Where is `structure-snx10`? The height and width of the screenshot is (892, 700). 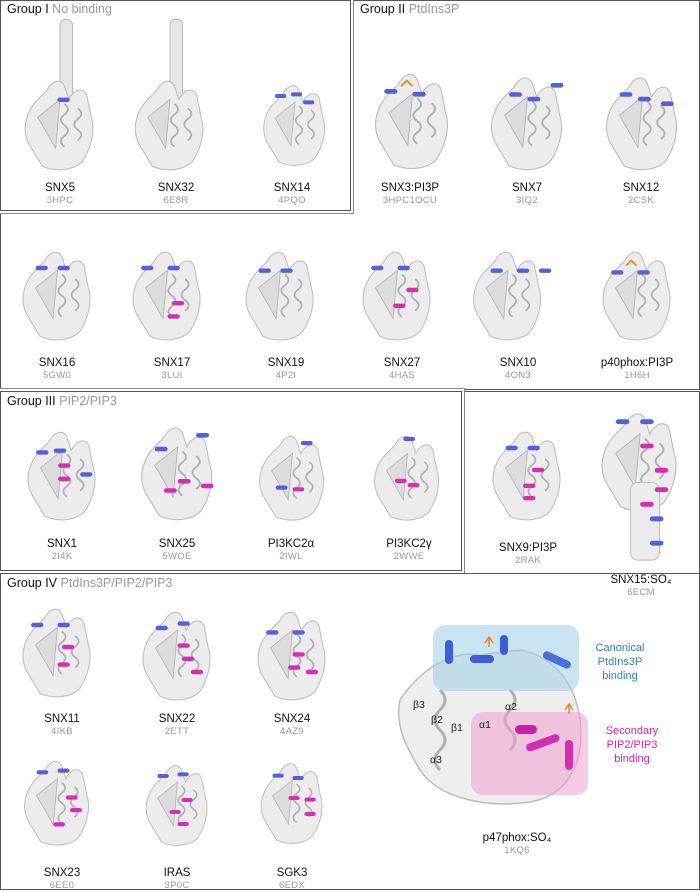 structure-snx10 is located at coordinates (512, 296).